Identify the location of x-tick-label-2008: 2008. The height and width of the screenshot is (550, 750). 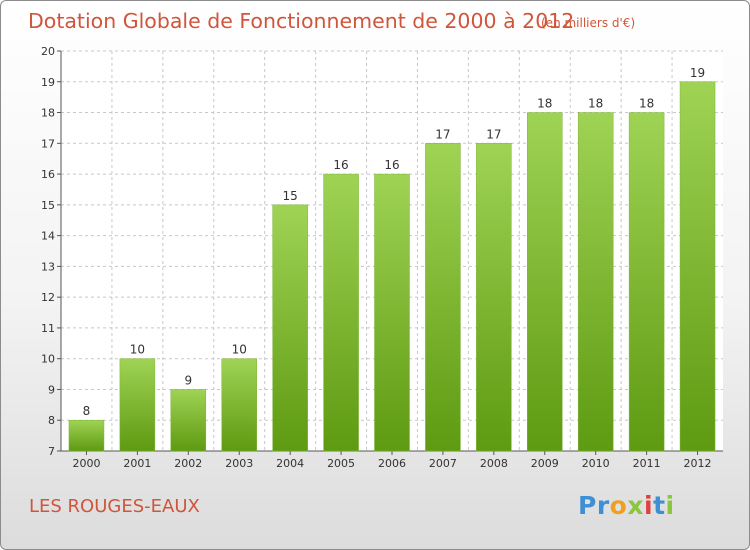
(494, 463).